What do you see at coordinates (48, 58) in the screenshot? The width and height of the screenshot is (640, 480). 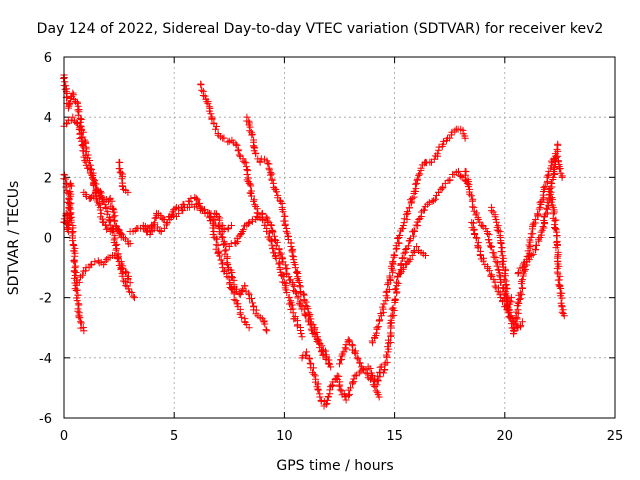 I see `y-tick-label: 6` at bounding box center [48, 58].